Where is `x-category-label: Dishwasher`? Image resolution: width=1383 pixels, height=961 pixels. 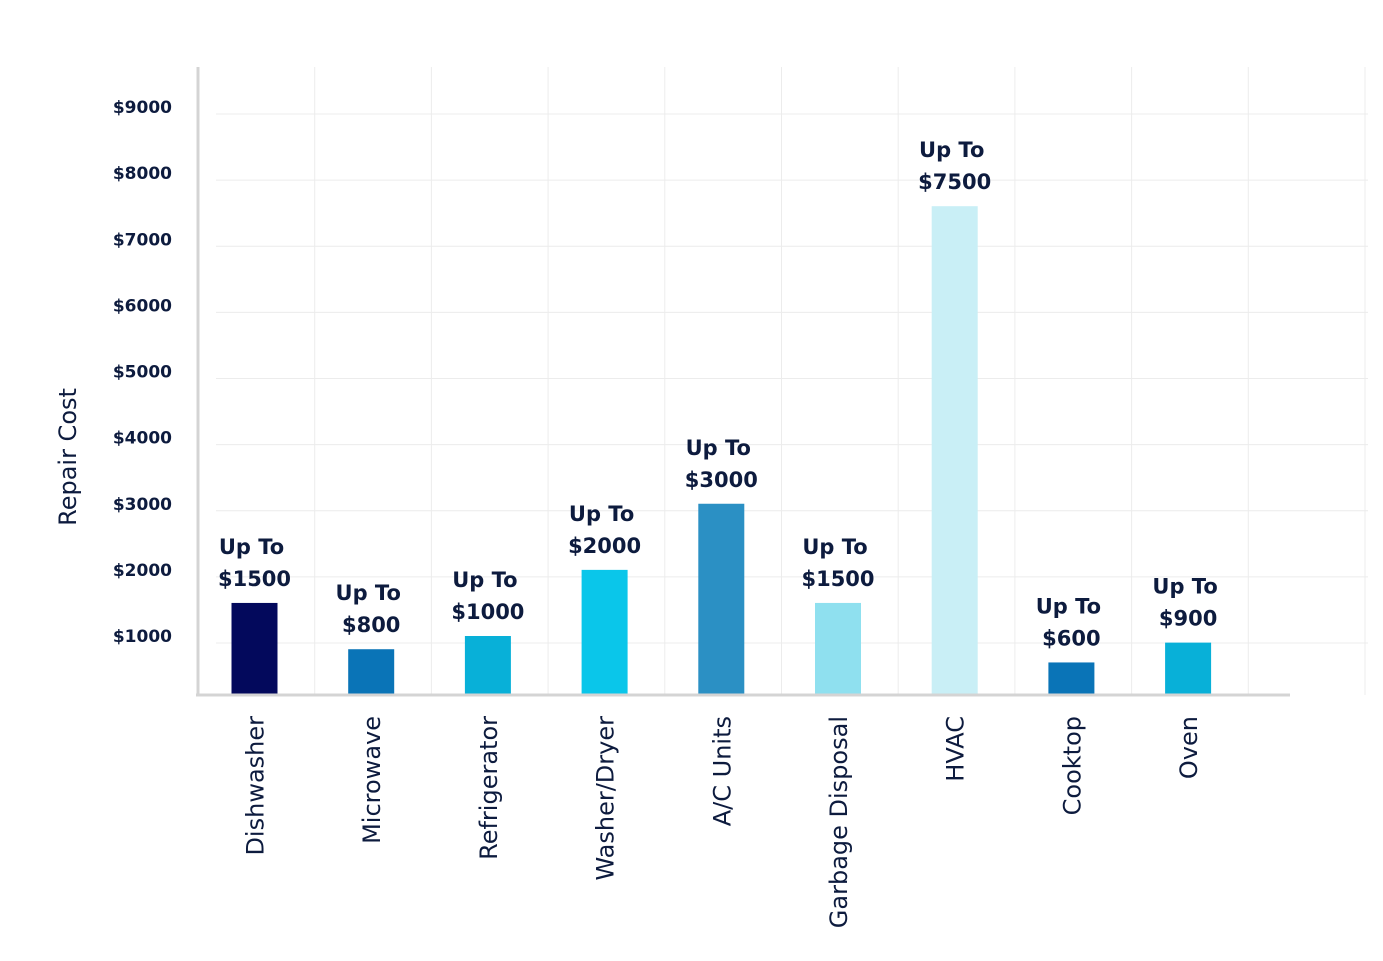
x-category-label: Dishwasher is located at coordinates (256, 786).